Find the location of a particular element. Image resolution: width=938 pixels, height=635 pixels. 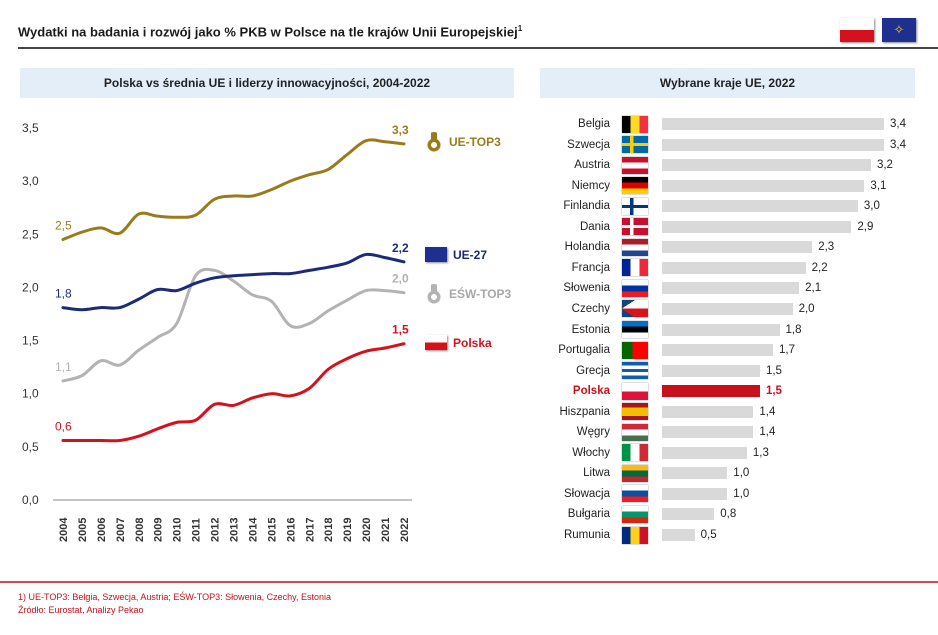

legend-label: EŚW-TOP3 is located at coordinates (480, 294).